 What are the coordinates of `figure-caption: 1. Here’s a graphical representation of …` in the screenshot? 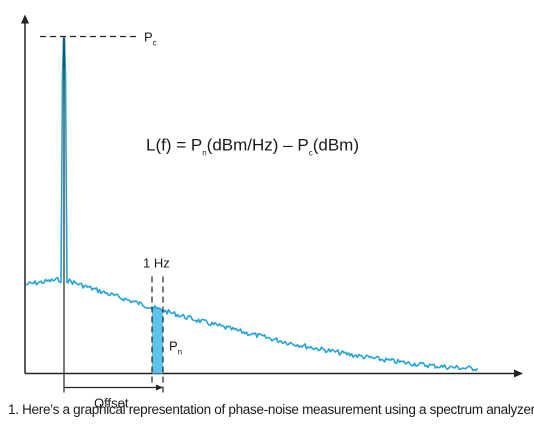 It's located at (271, 409).